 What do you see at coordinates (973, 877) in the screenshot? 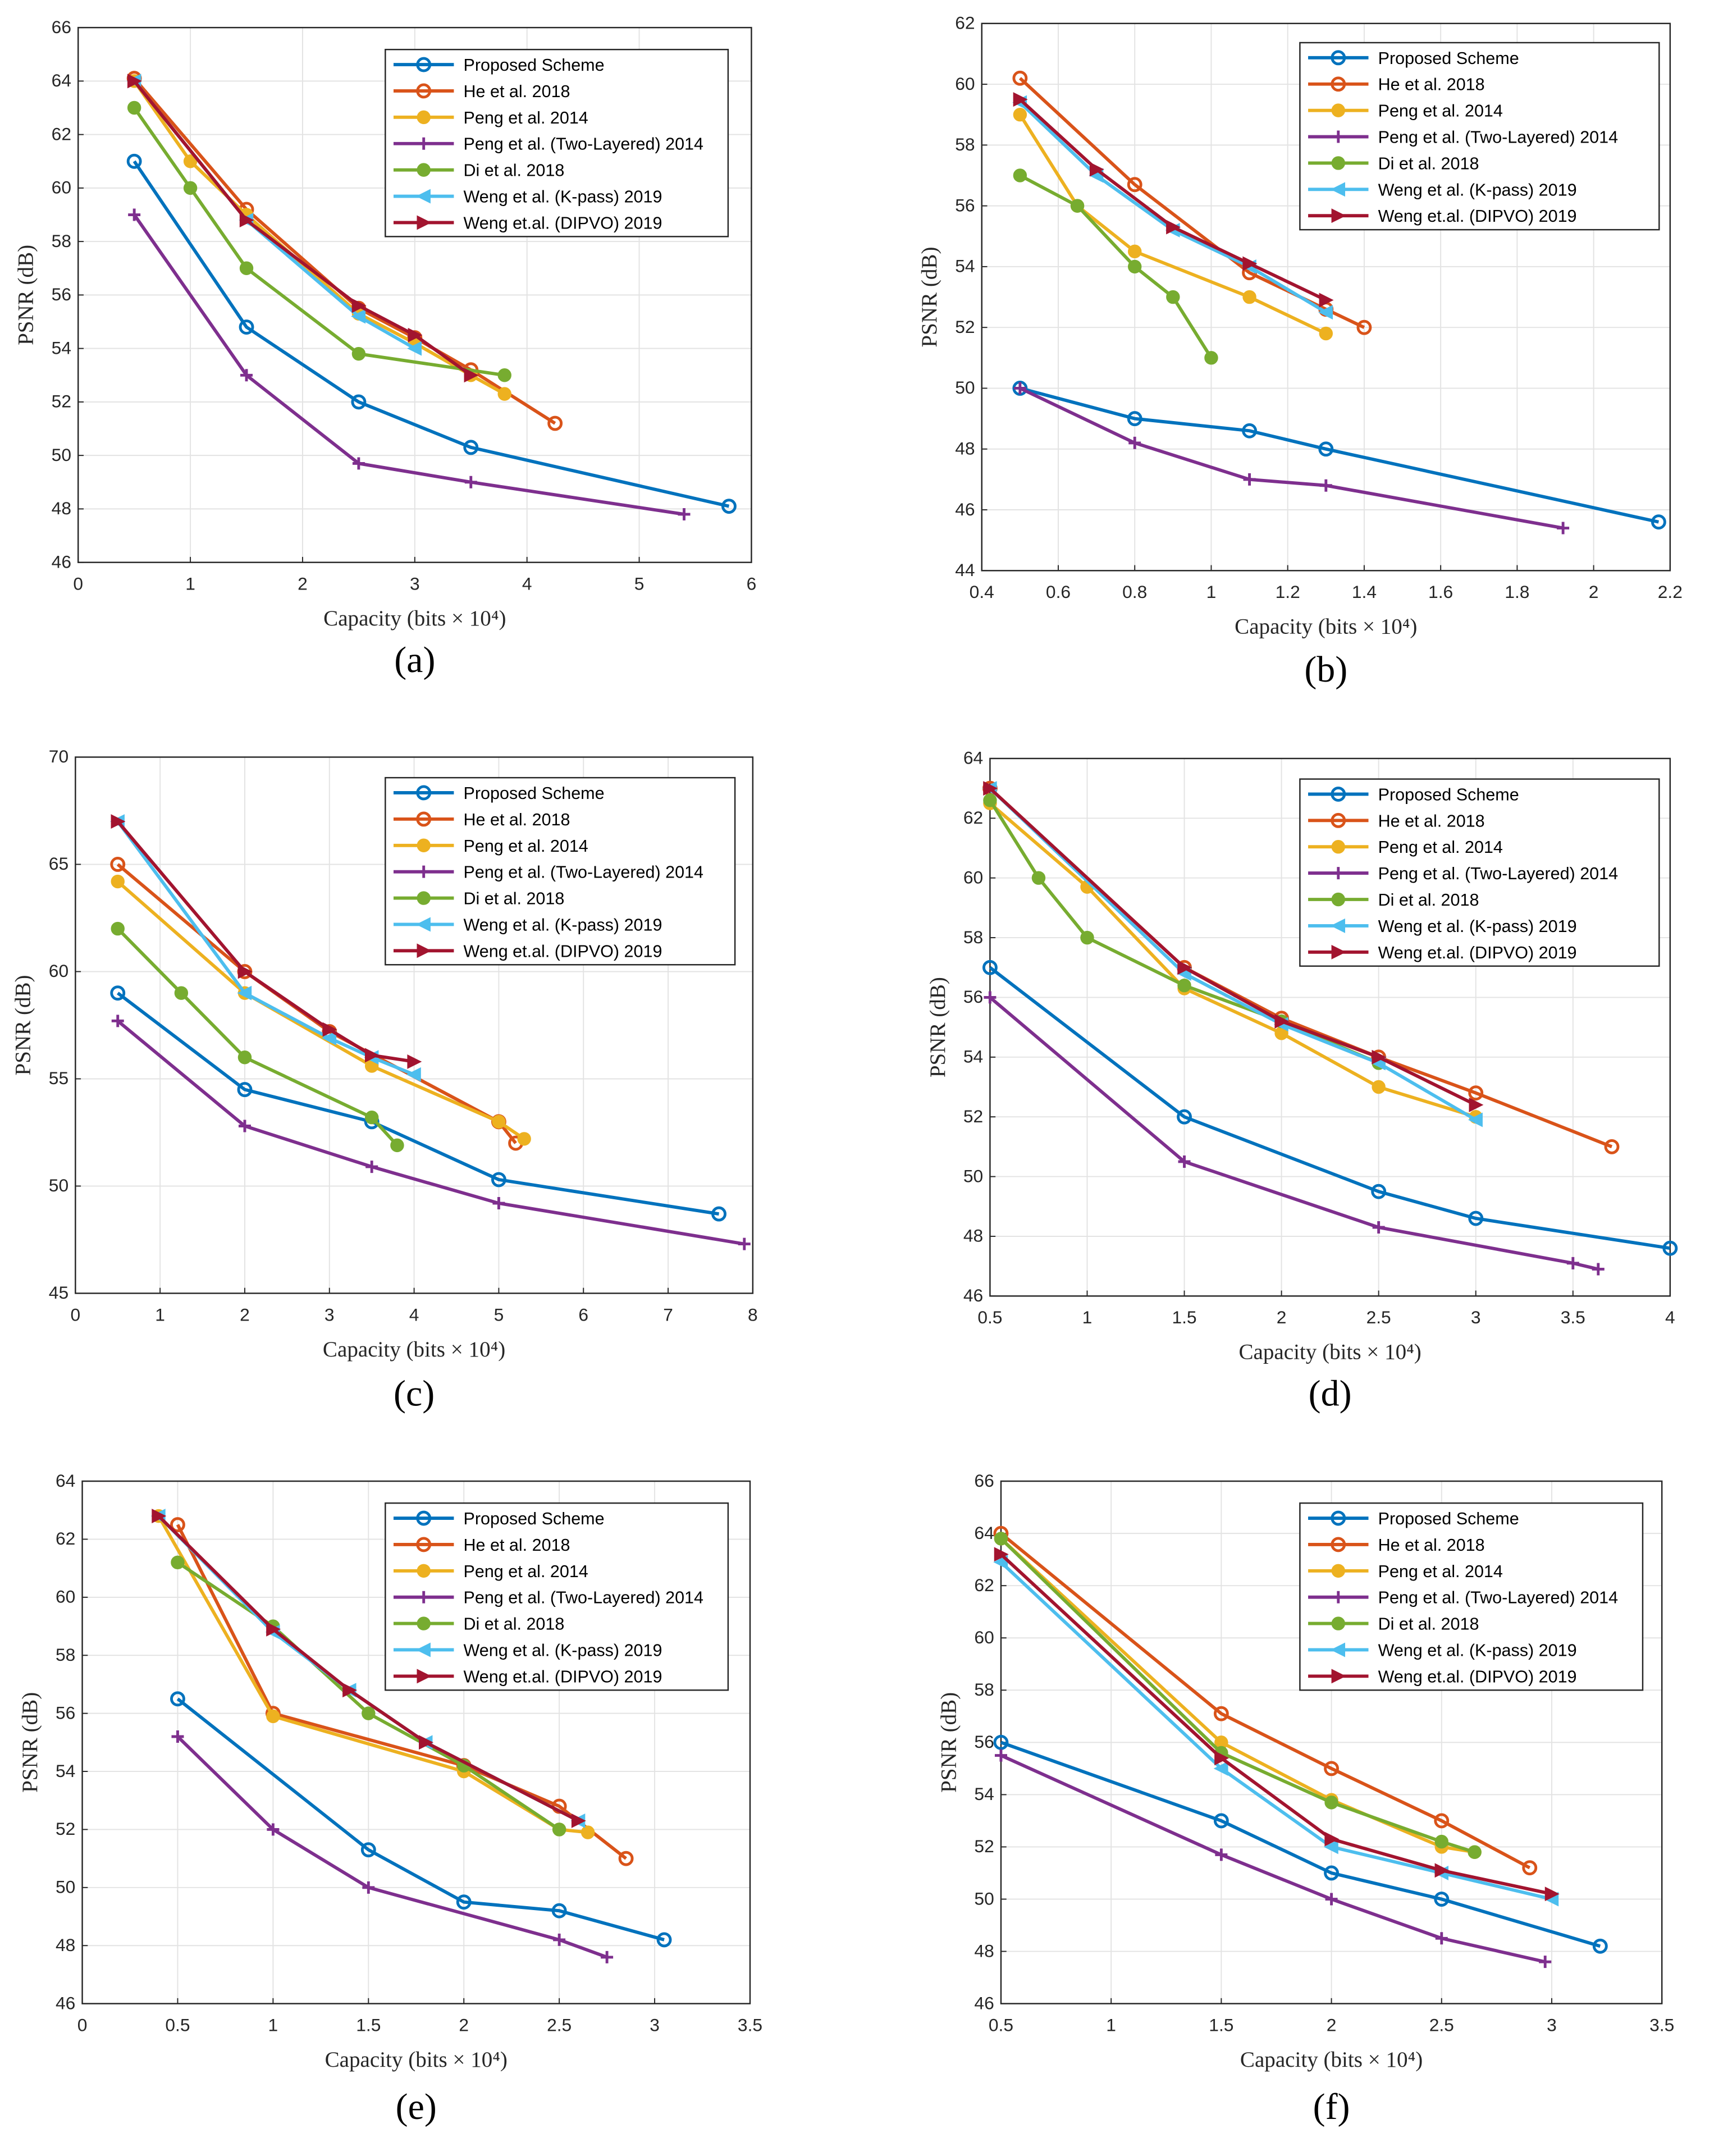
I see `y-tick-label: 60` at bounding box center [973, 877].